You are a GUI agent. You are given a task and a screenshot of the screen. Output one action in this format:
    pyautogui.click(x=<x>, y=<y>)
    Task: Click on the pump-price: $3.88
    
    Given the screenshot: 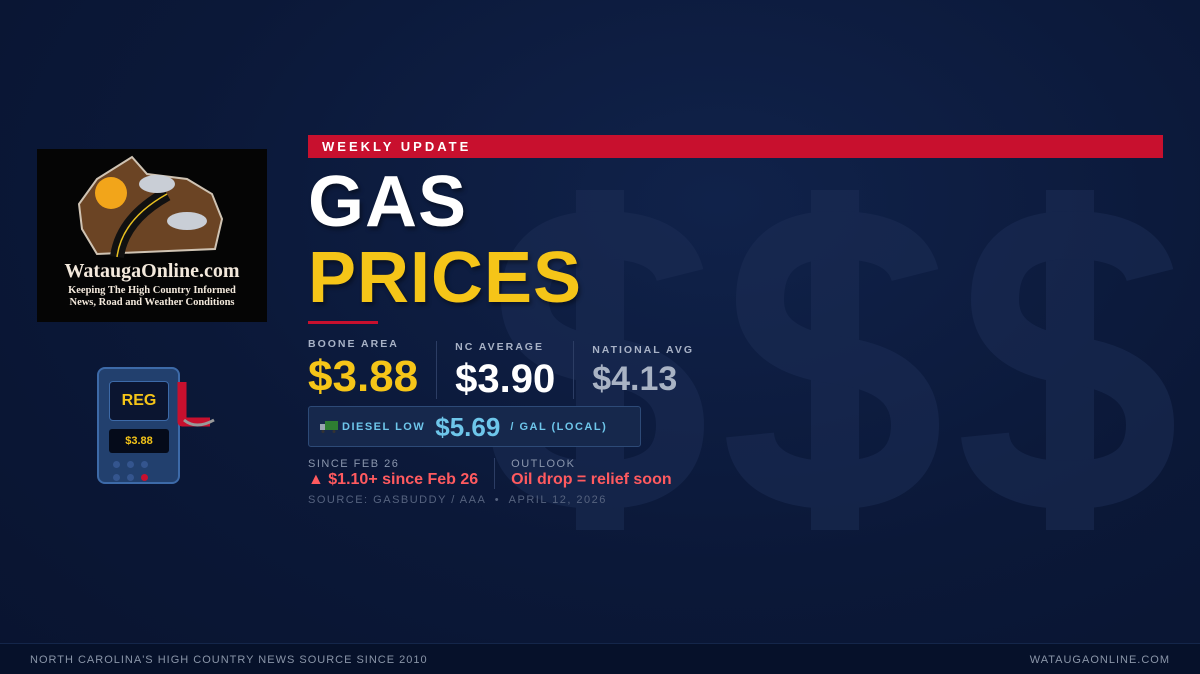 What is the action you would take?
    pyautogui.click(x=139, y=441)
    